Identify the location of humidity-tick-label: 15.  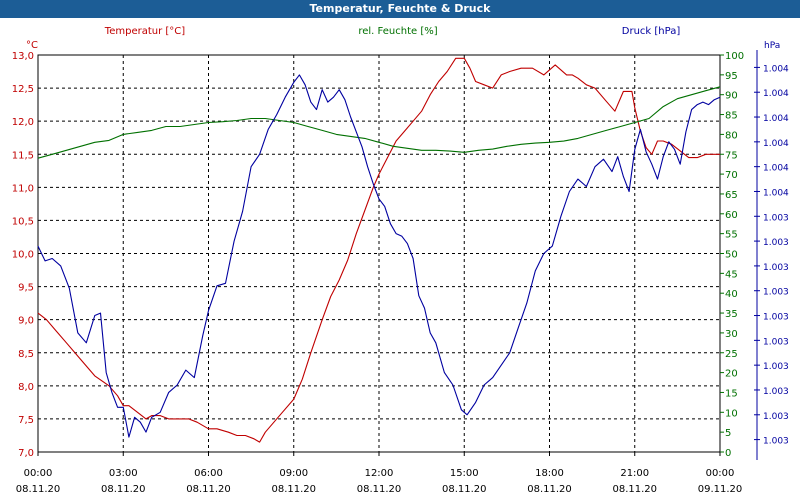
(731, 393).